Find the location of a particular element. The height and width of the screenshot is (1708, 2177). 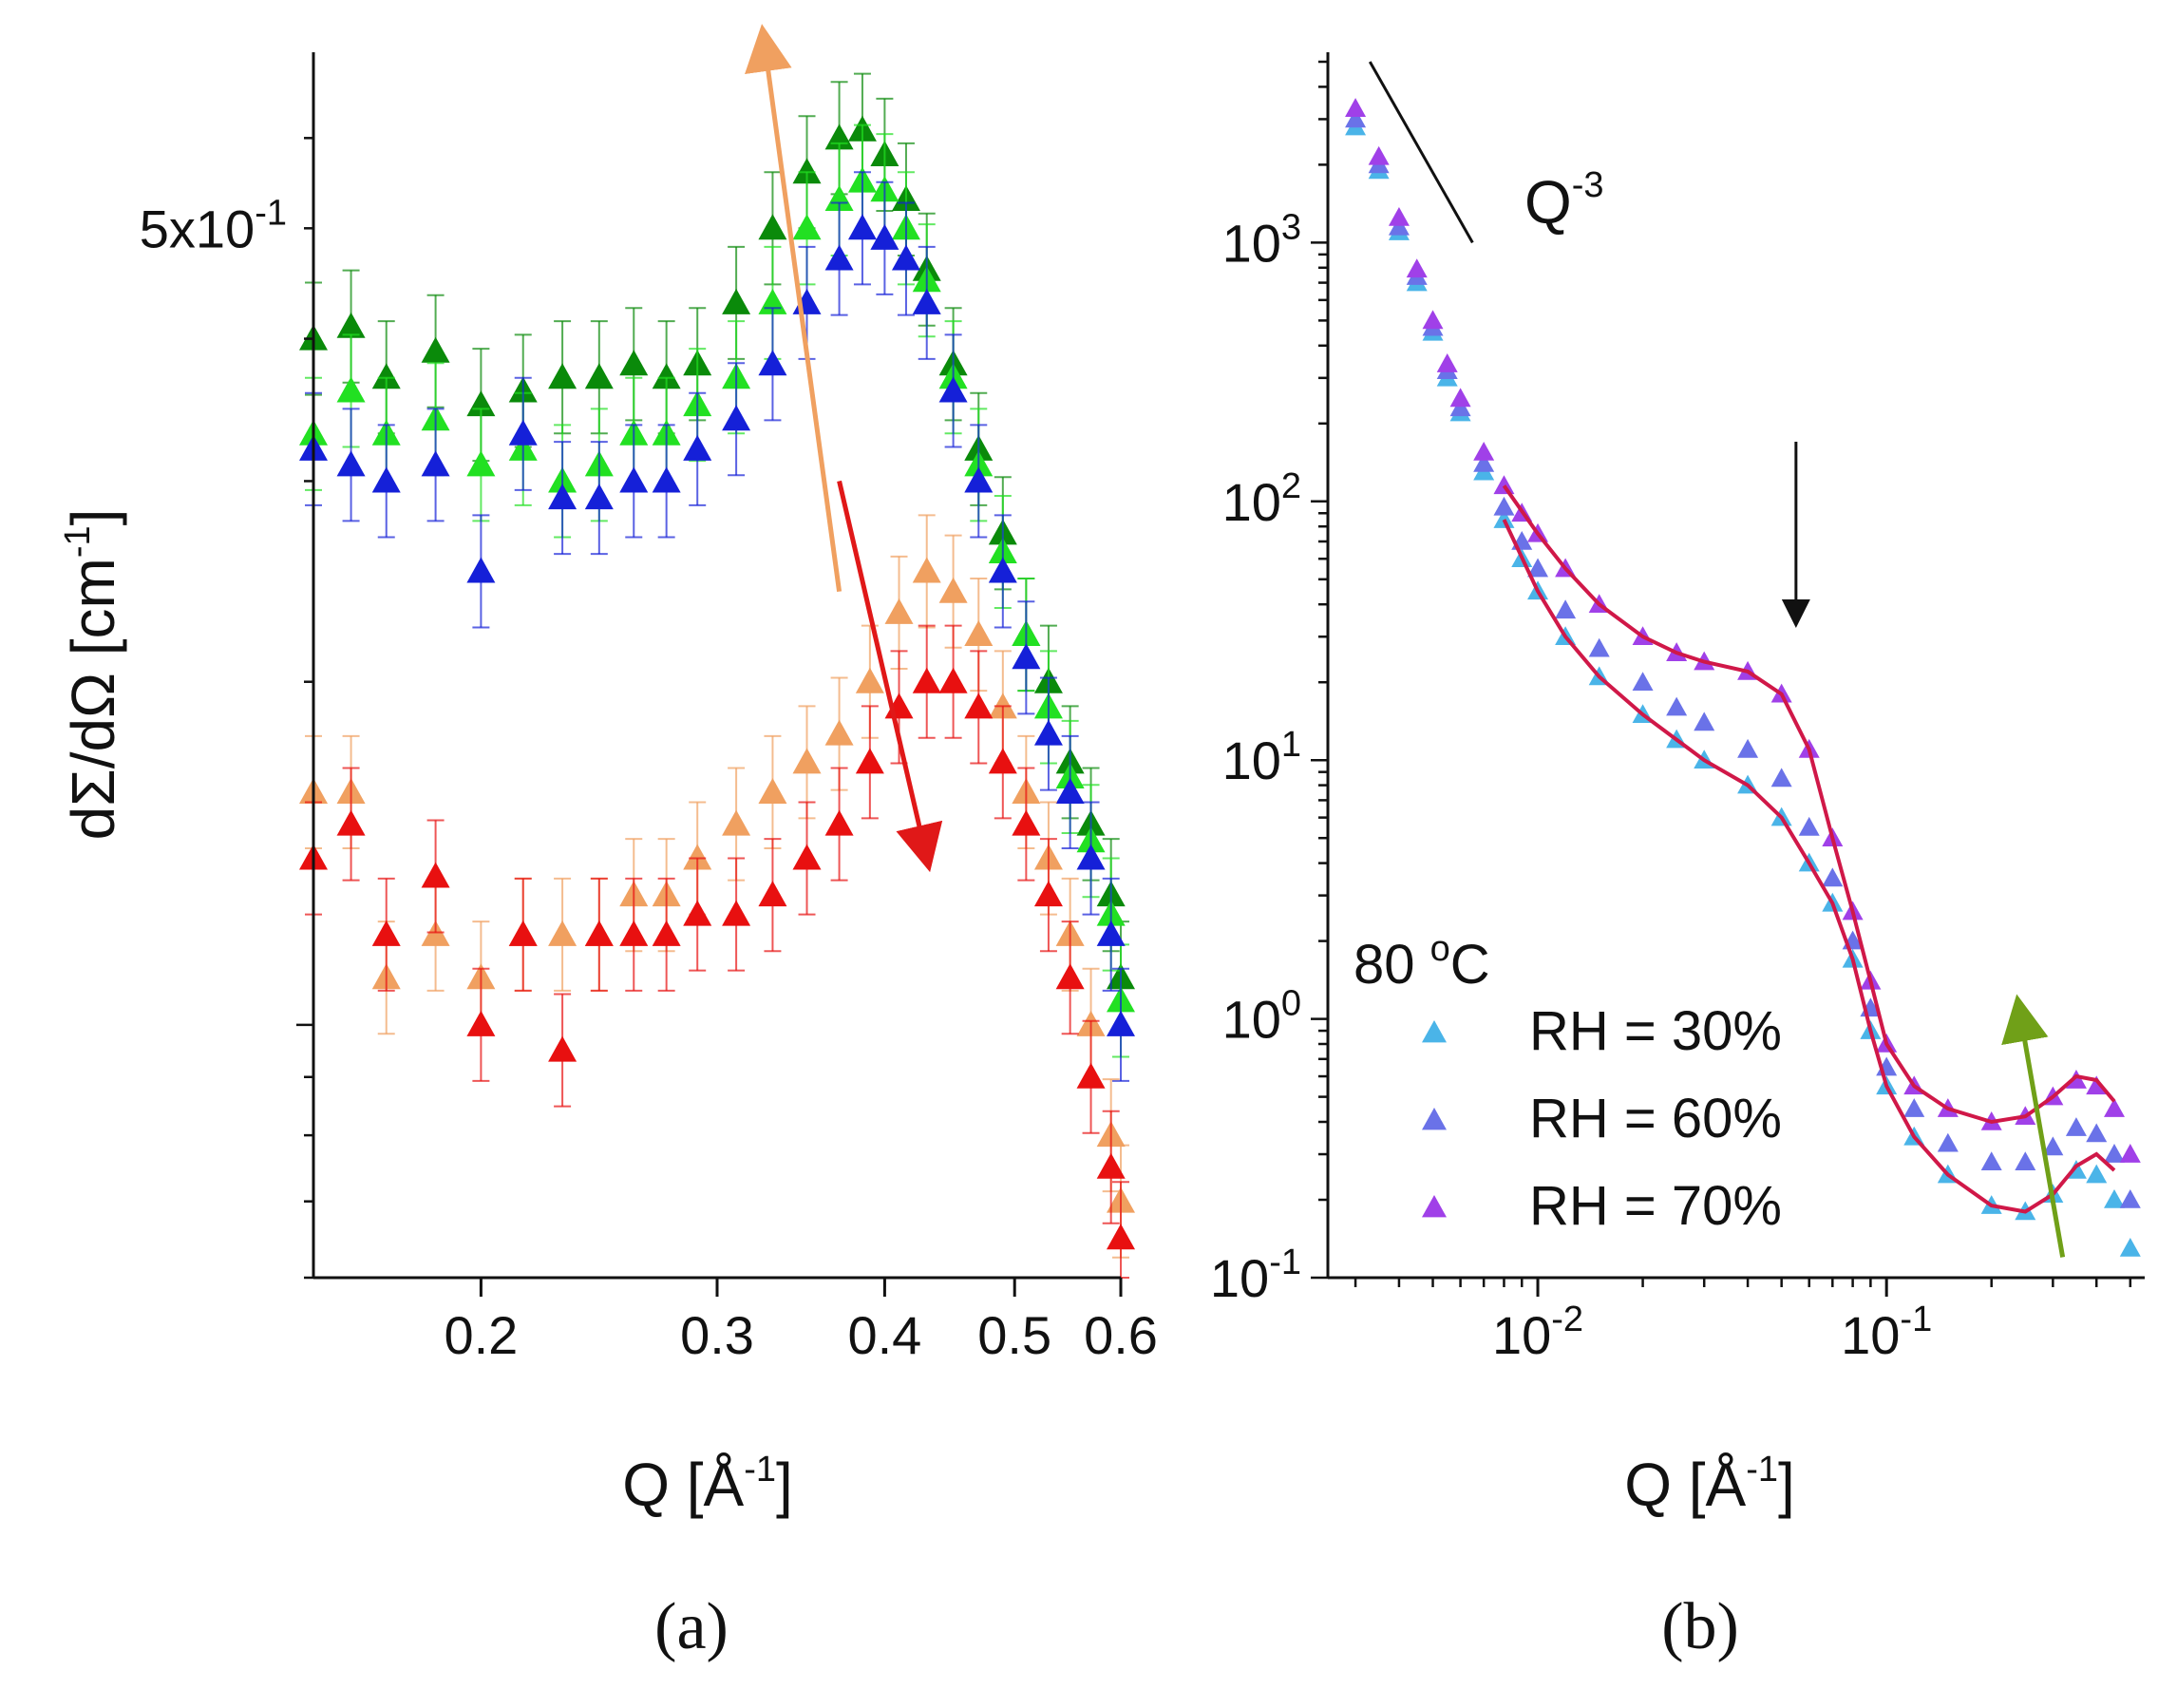

y-tick-label: 10¹ is located at coordinates (1261, 757).